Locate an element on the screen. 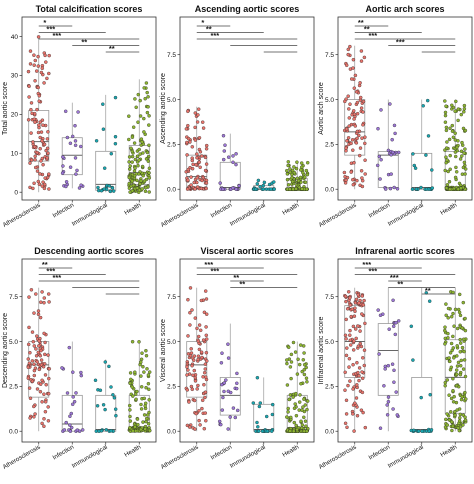  box-health is located at coordinates (455, 145).